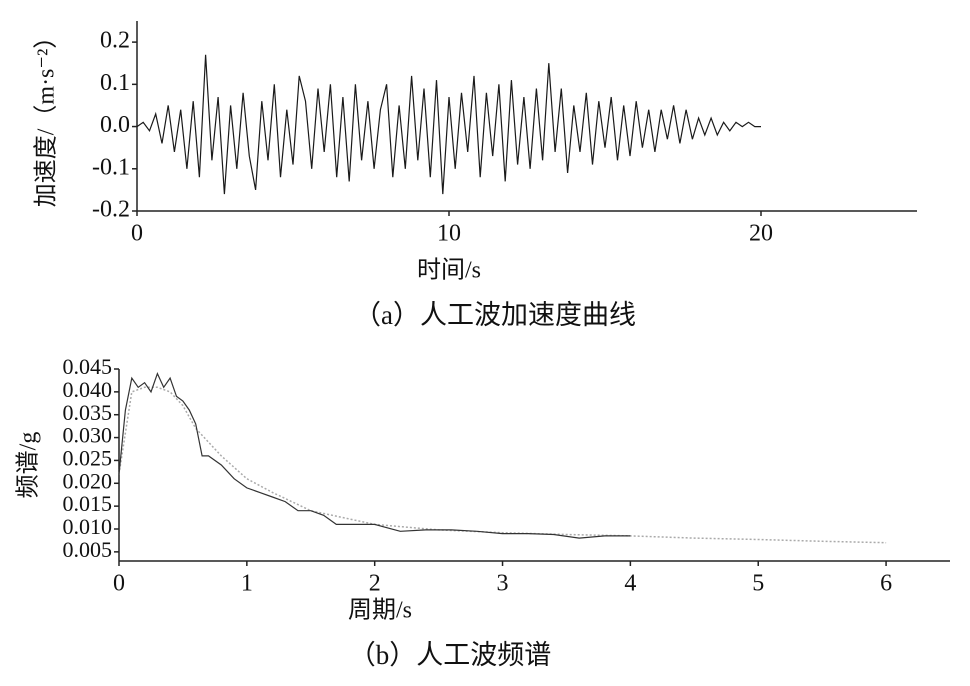 Image resolution: width=970 pixels, height=686 pixels. I want to click on y-axis-label: 频谱/g, so click(28, 465).